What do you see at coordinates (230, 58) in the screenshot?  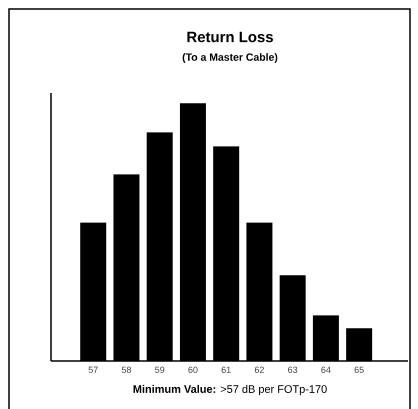 I see `chart-subtitle: (To a Master Cable)` at bounding box center [230, 58].